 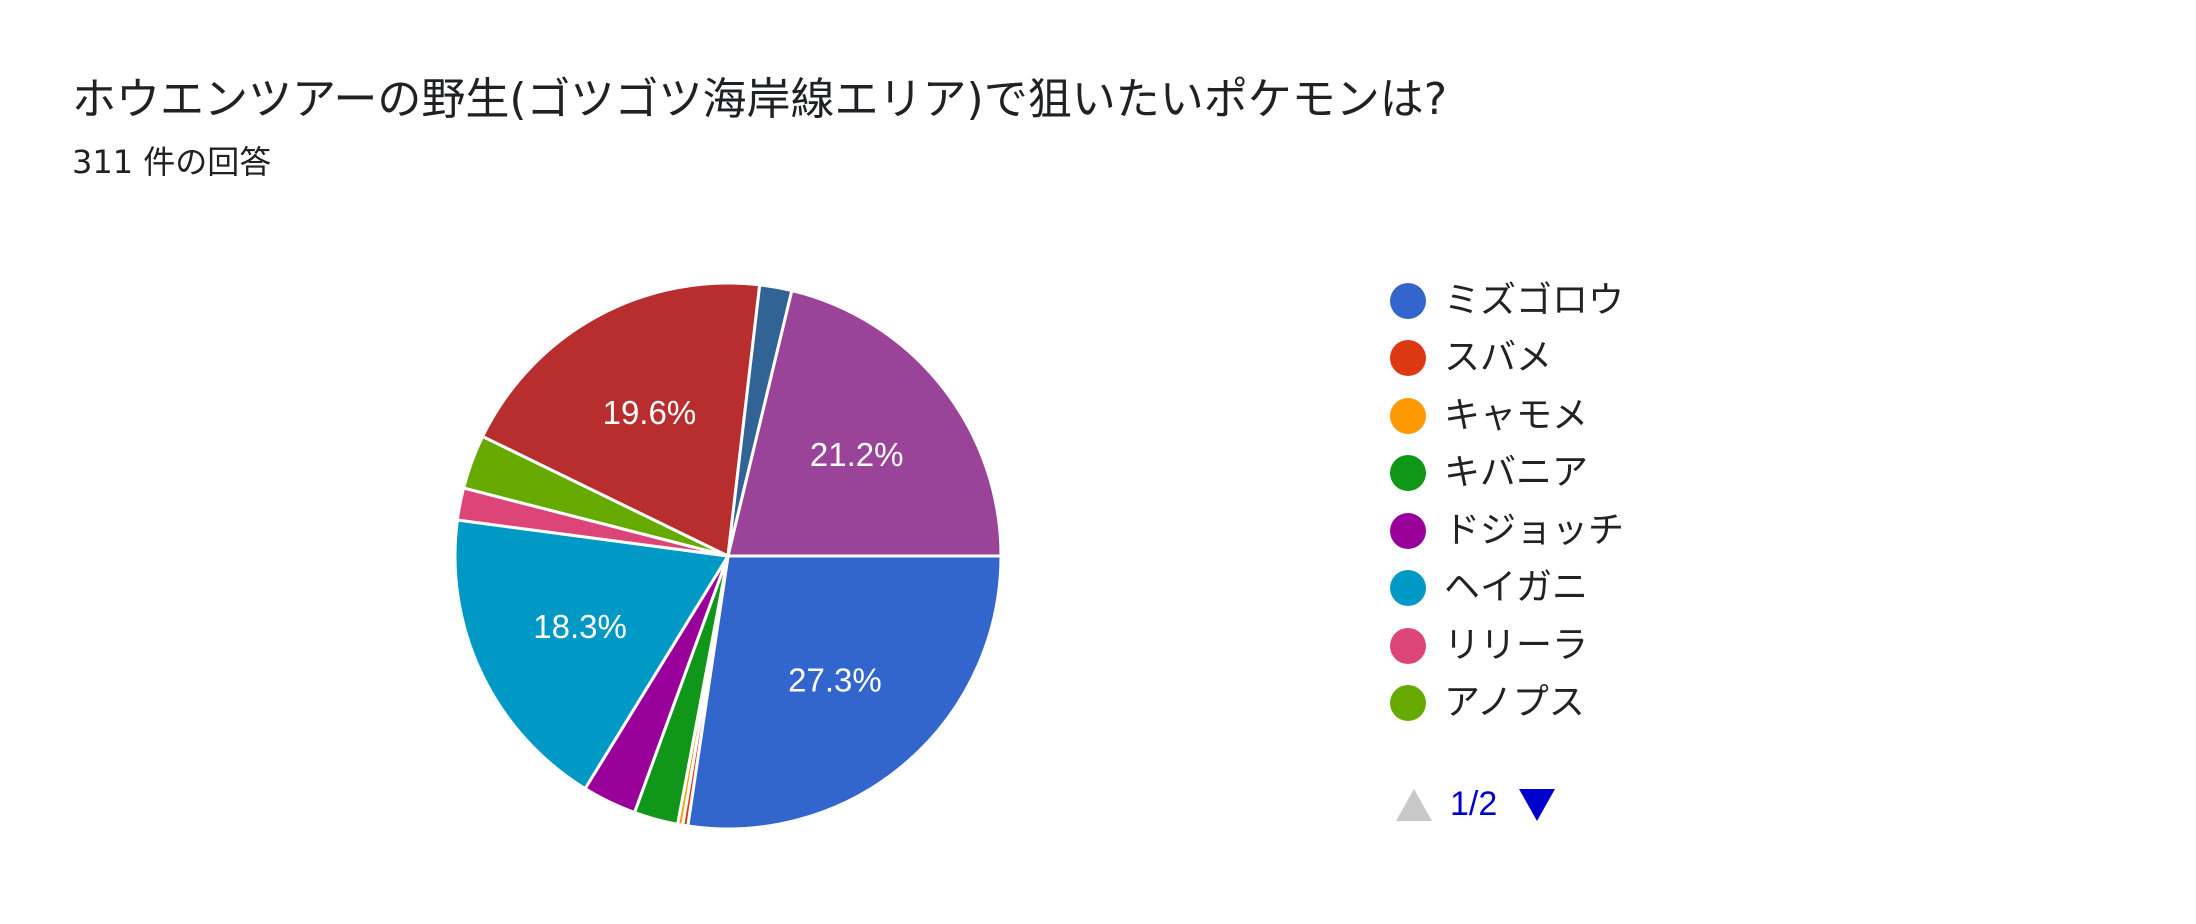 I want to click on legend-item: ヘイガニ, so click(x=1507, y=589).